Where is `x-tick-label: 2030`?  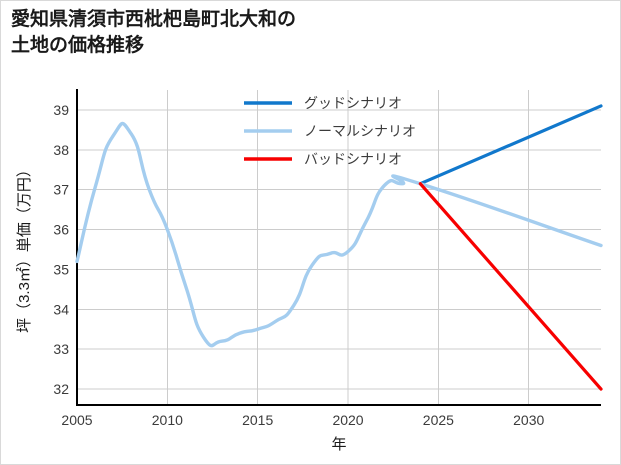
x-tick-label: 2030 is located at coordinates (528, 420).